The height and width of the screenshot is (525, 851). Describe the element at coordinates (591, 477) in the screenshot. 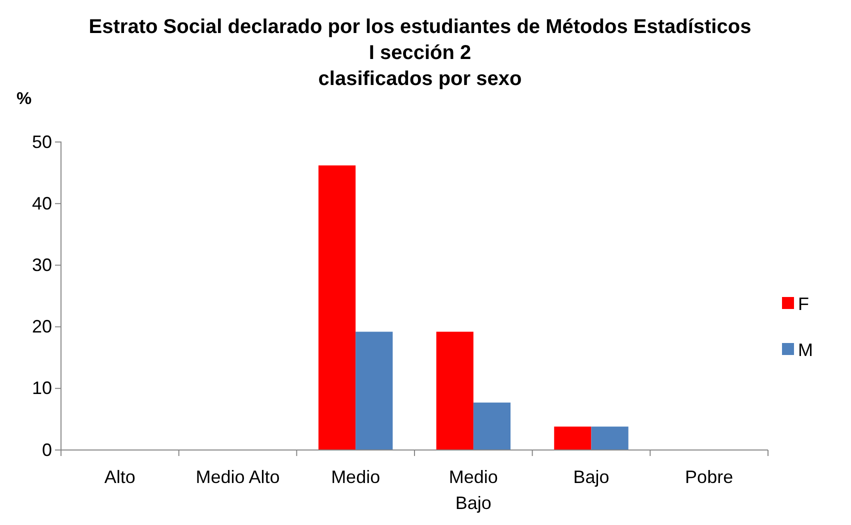

I see `x-tick-label: Bajo` at that location.